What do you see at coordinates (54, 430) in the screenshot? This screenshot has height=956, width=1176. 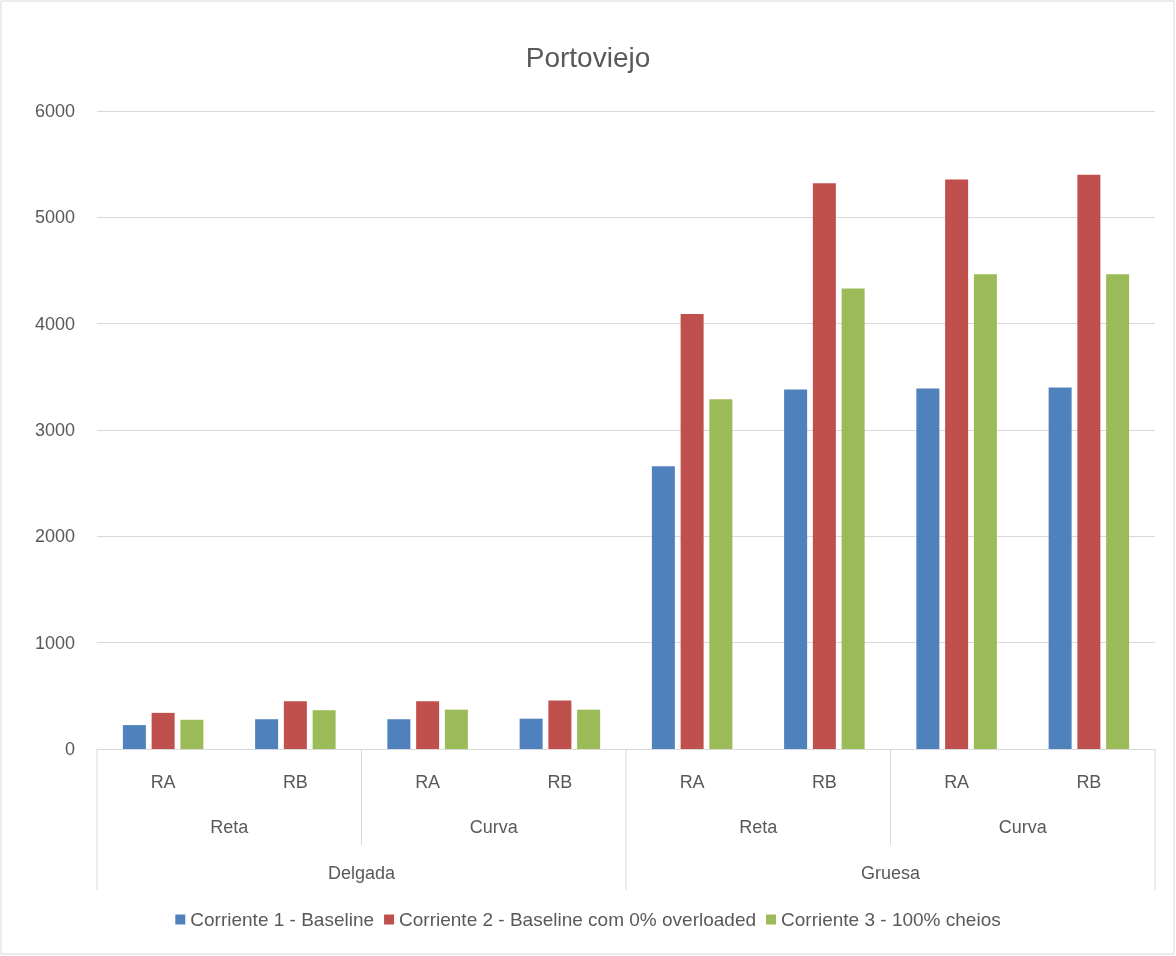 I see `y-tick-label: 3000` at bounding box center [54, 430].